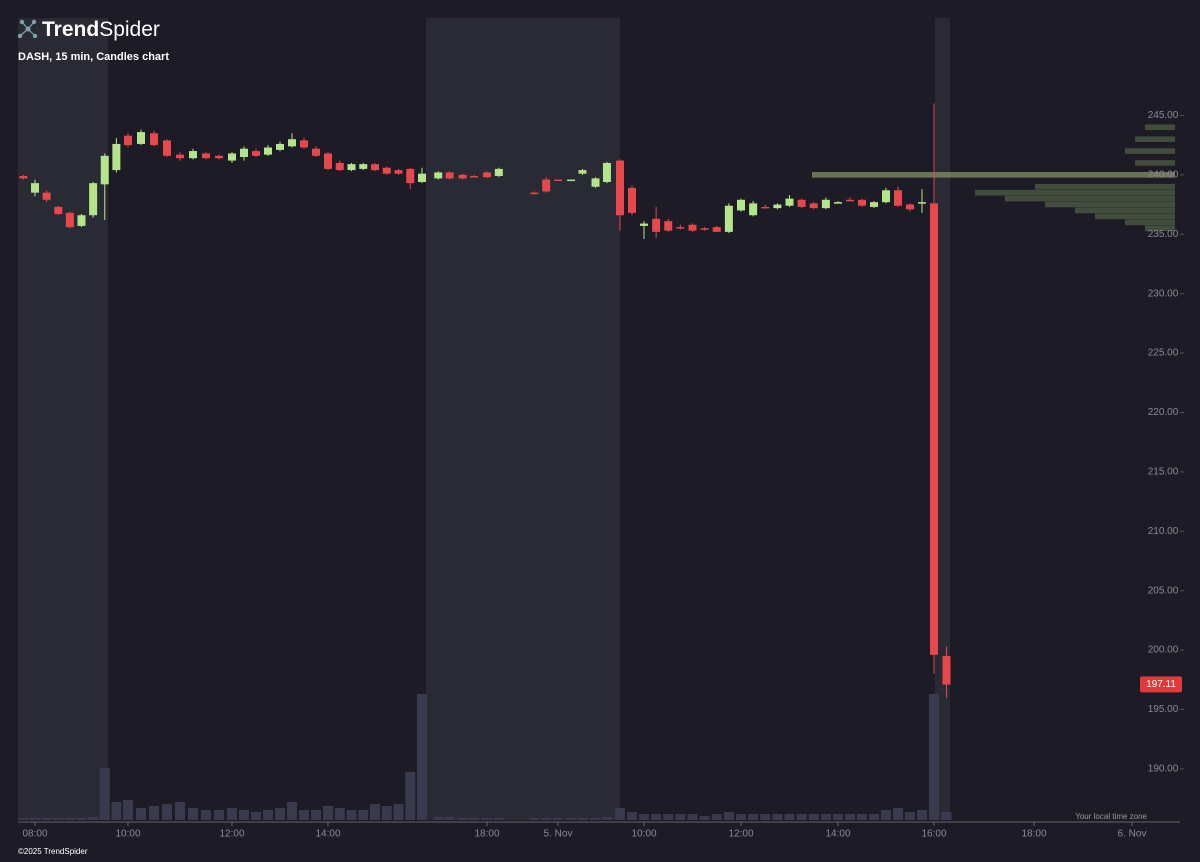 This screenshot has height=862, width=1200. What do you see at coordinates (942, 419) in the screenshot?
I see `afterhours-band` at bounding box center [942, 419].